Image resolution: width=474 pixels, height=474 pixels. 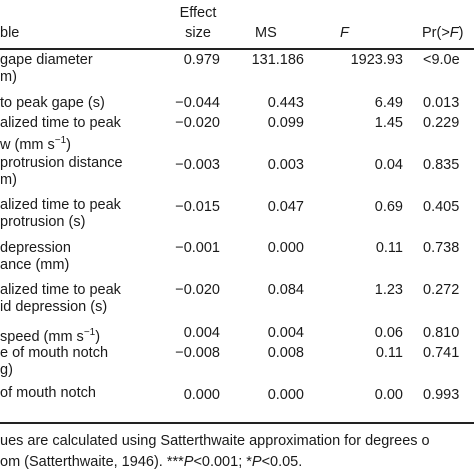 What do you see at coordinates (27, 144) in the screenshot?
I see `row-3-label-line2: w (mm s` at bounding box center [27, 144].